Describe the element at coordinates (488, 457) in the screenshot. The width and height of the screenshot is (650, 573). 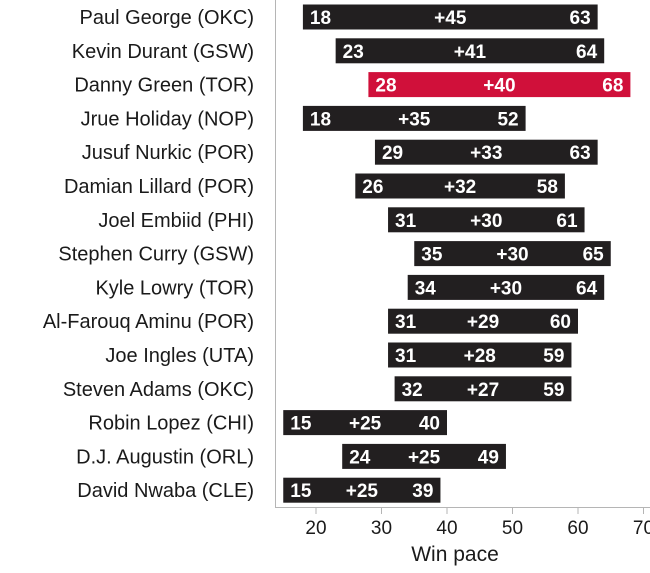
I see `bar-end-value: 49` at that location.